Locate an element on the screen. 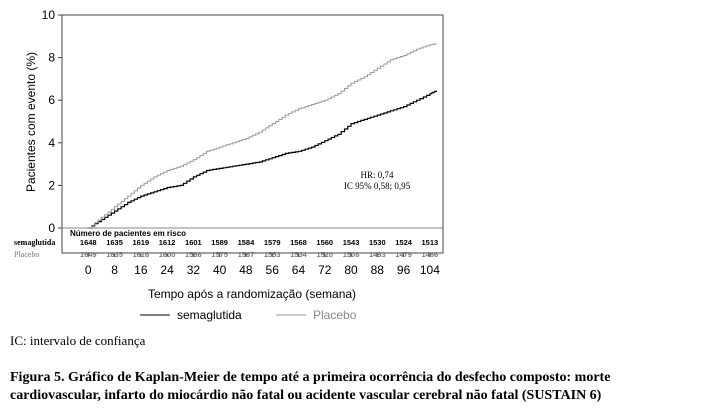 The image size is (709, 411). x-tick-label: 64 is located at coordinates (299, 270).